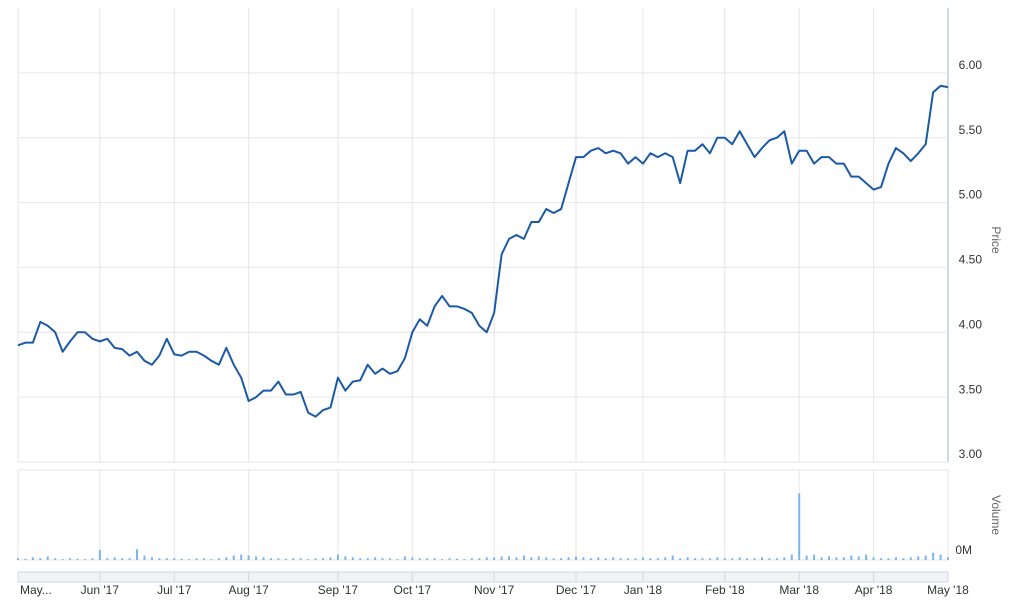 The height and width of the screenshot is (612, 1020). What do you see at coordinates (338, 590) in the screenshot?
I see `x-tick-label: Sep '17` at bounding box center [338, 590].